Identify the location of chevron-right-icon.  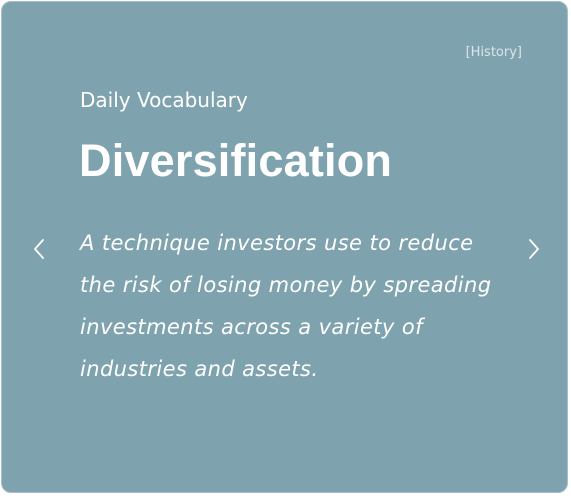
(534, 249).